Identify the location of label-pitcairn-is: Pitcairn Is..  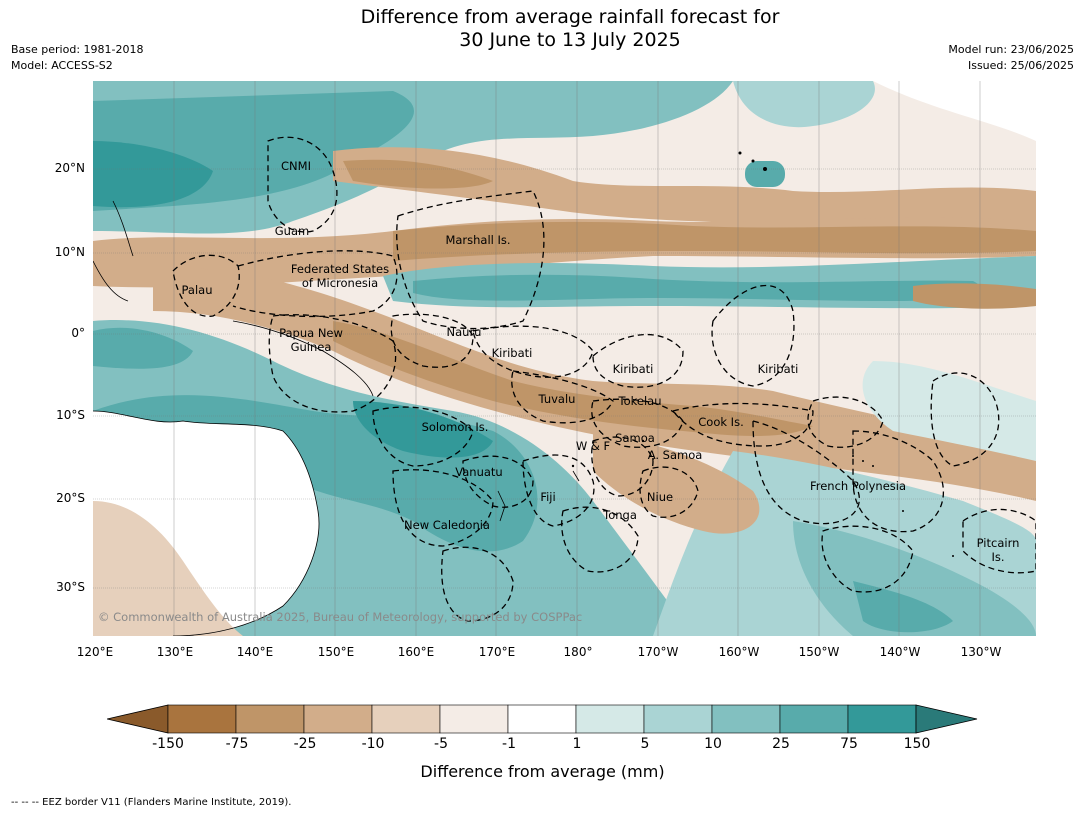
(998, 550).